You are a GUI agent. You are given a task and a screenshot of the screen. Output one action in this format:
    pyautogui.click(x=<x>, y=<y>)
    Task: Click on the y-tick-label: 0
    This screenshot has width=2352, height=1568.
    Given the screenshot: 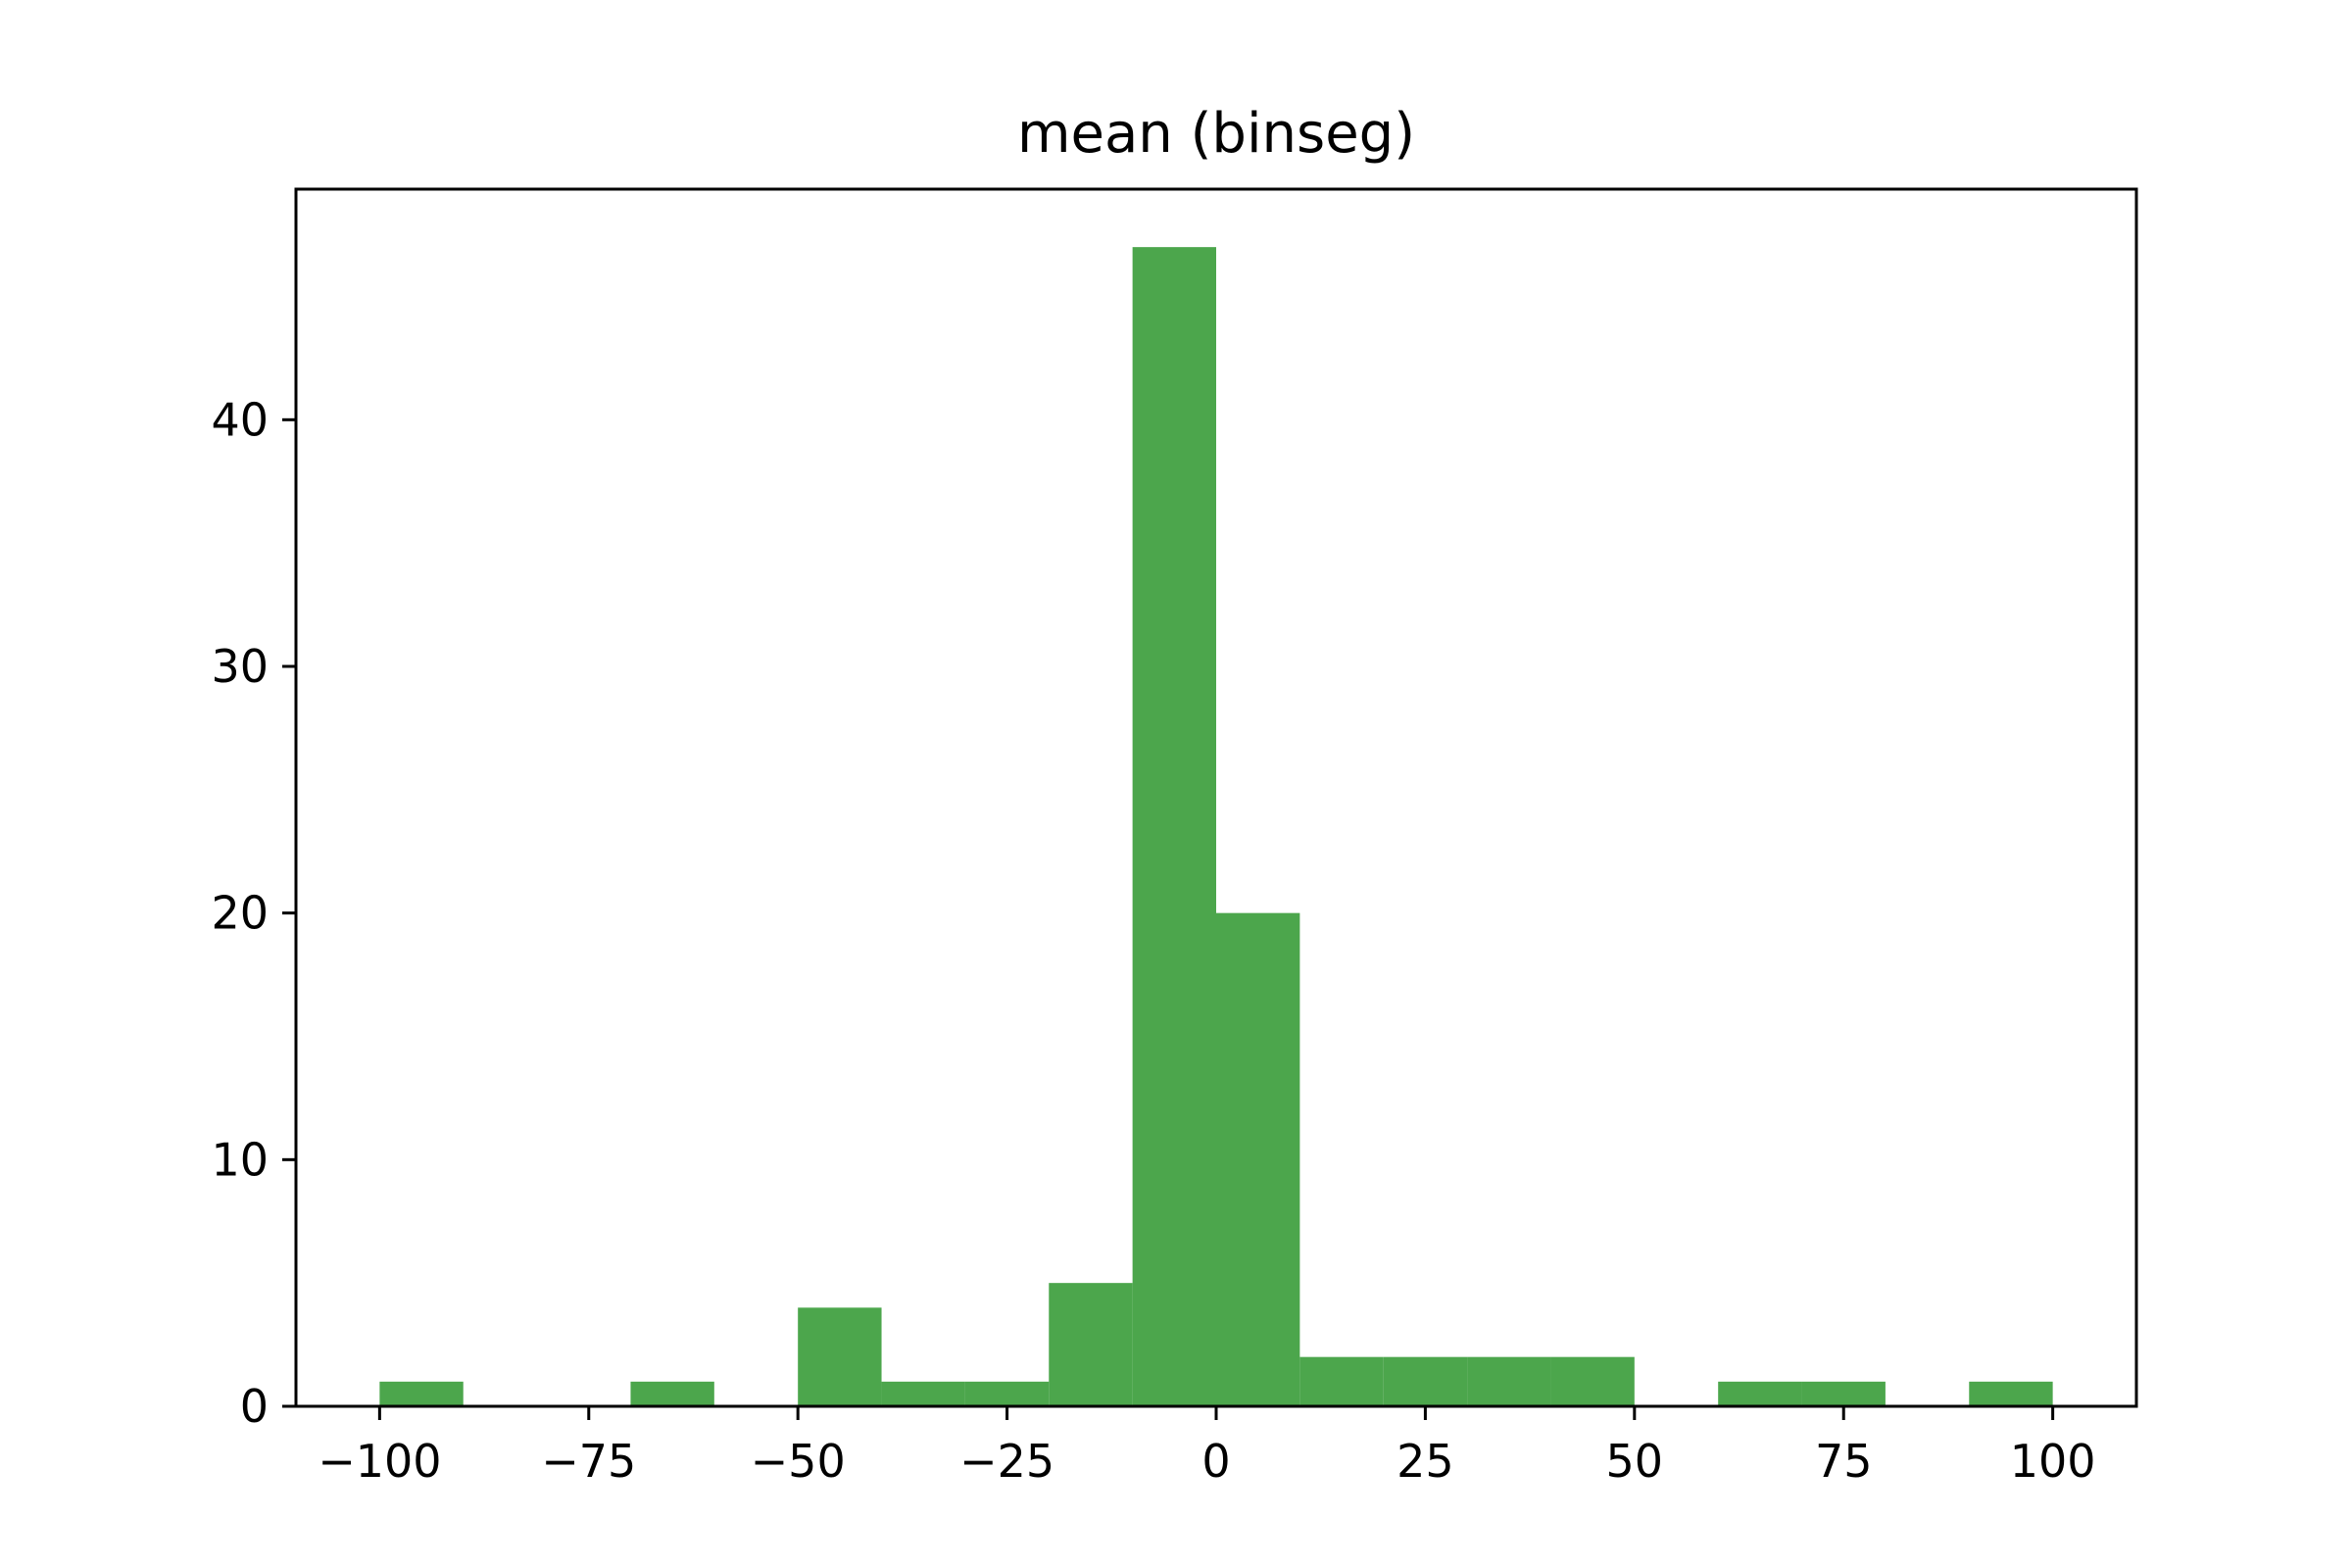 What is the action you would take?
    pyautogui.click(x=254, y=1406)
    